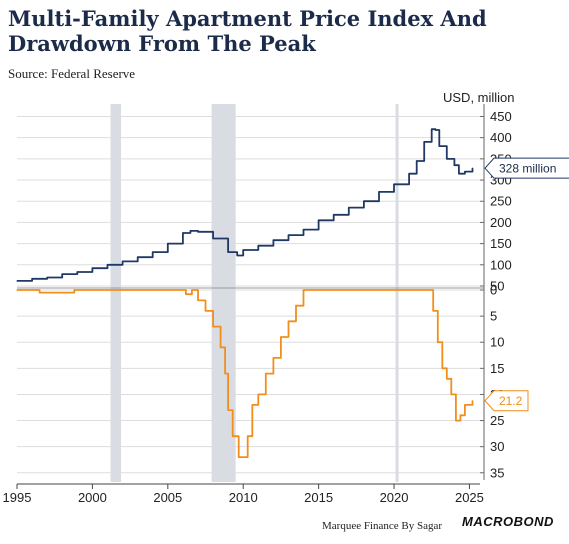 Image resolution: width=569 pixels, height=544 pixels. What do you see at coordinates (501, 201) in the screenshot?
I see `y-tick-label: 250` at bounding box center [501, 201].